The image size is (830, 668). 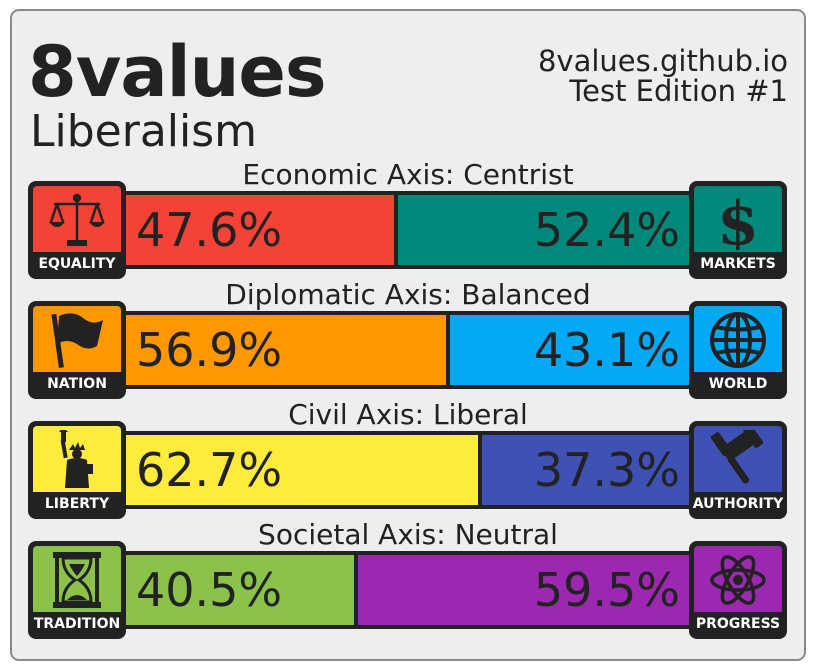 I want to click on tradition-percent: 40.5%, so click(x=209, y=590).